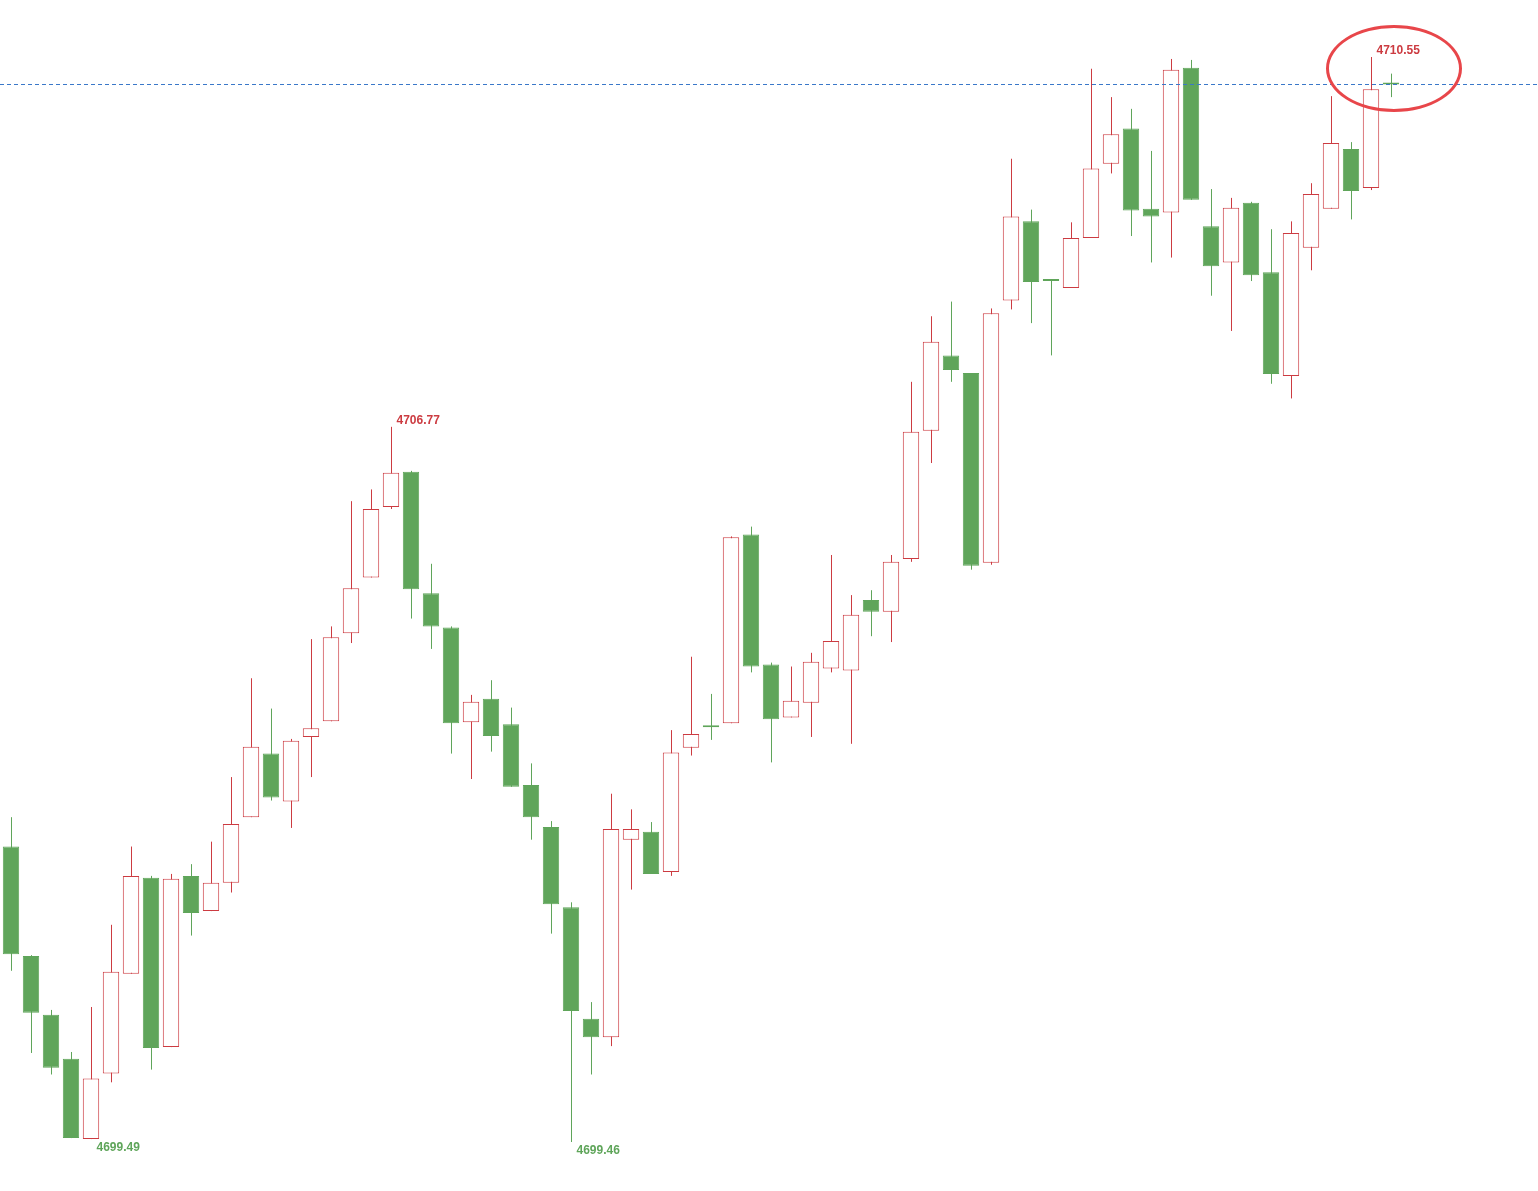 This screenshot has height=1191, width=1538. Describe the element at coordinates (118, 1146) in the screenshot. I see `annotation: 4699.49` at that location.